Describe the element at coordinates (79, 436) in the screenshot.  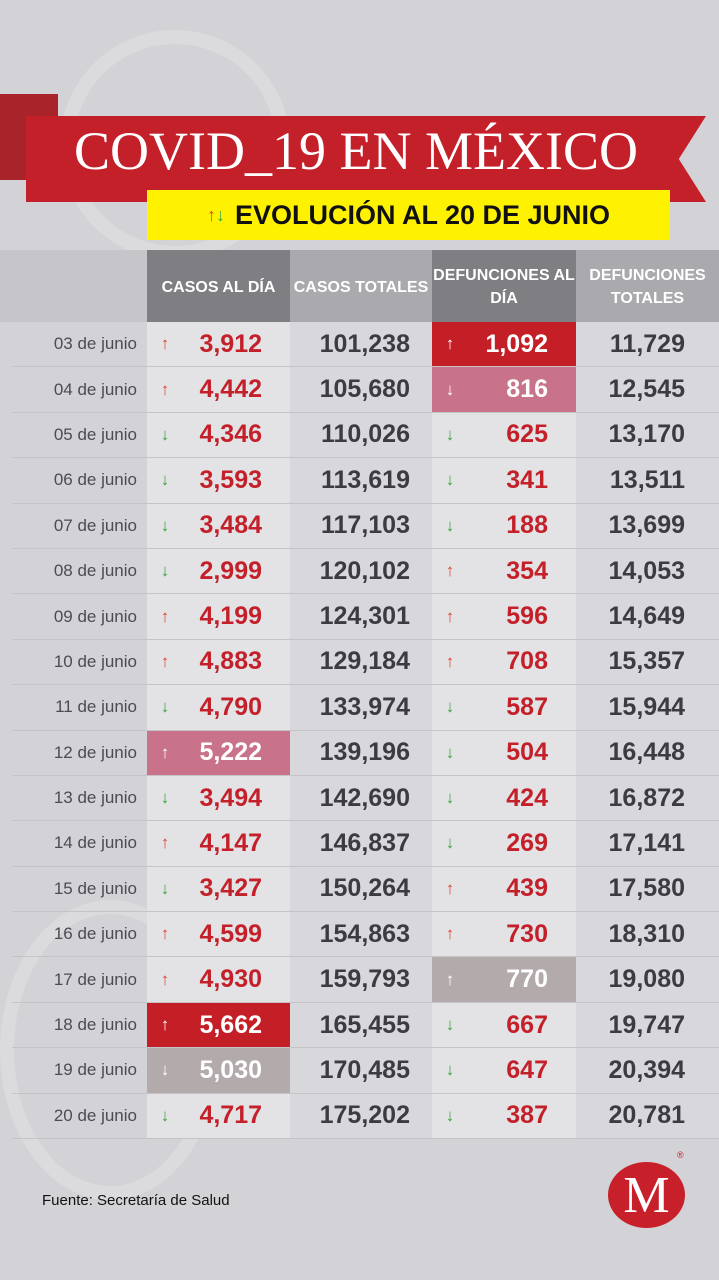
I see `date-cell: 05 de junio` at that location.